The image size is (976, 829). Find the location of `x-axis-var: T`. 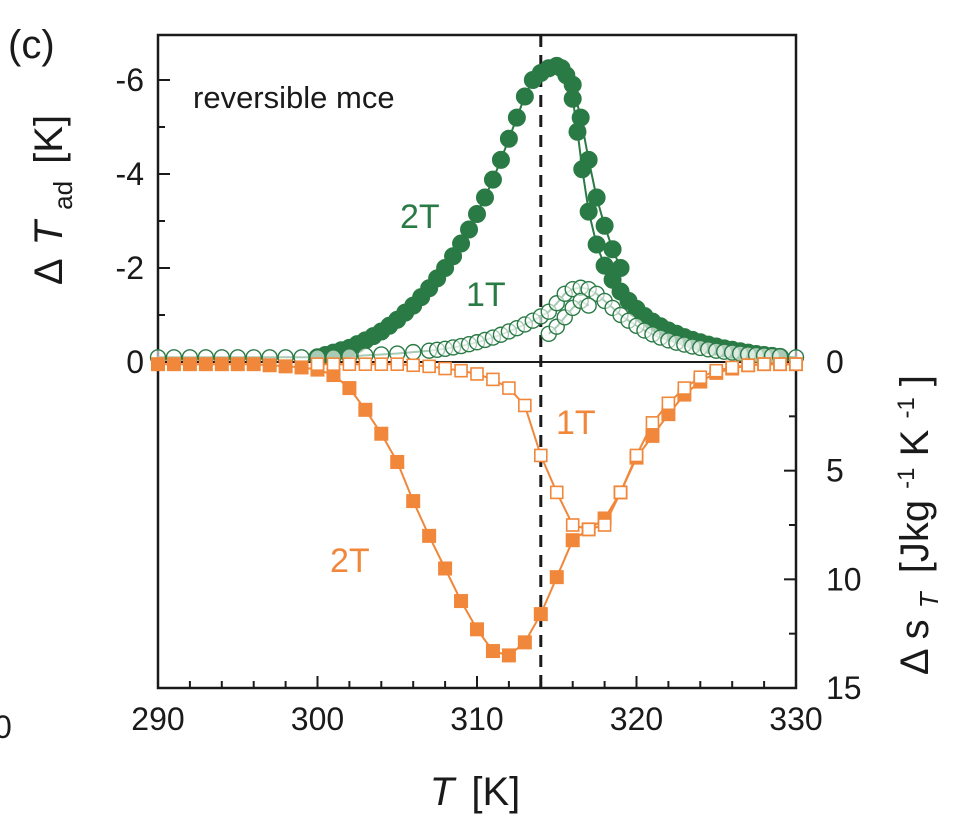

x-axis-var: T is located at coordinates (443, 792).